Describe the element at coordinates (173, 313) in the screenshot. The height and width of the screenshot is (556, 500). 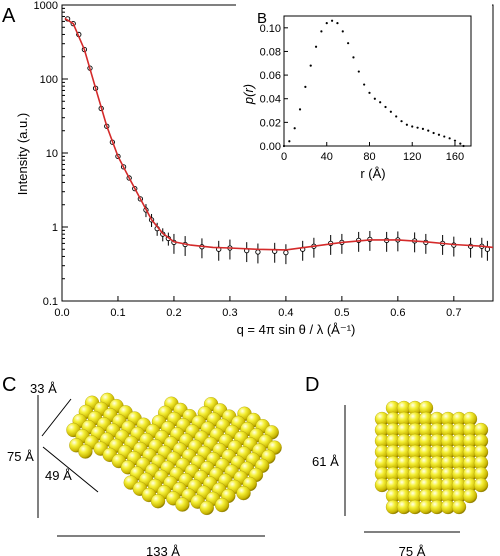
I see `x-tick-label: 0.2` at that location.